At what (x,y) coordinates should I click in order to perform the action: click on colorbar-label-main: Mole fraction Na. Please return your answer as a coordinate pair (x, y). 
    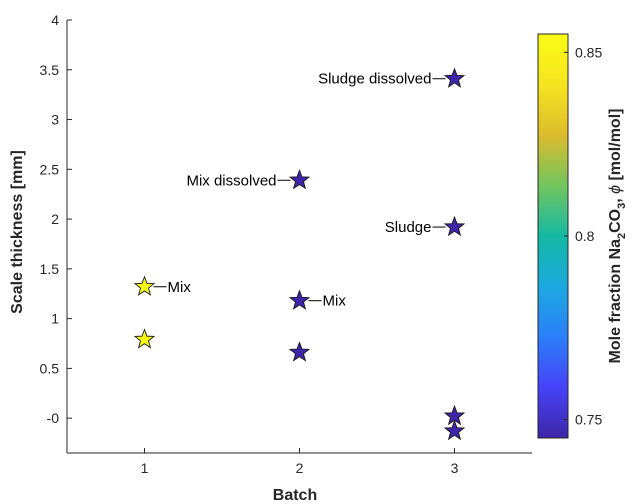
    Looking at the image, I should click on (615, 301).